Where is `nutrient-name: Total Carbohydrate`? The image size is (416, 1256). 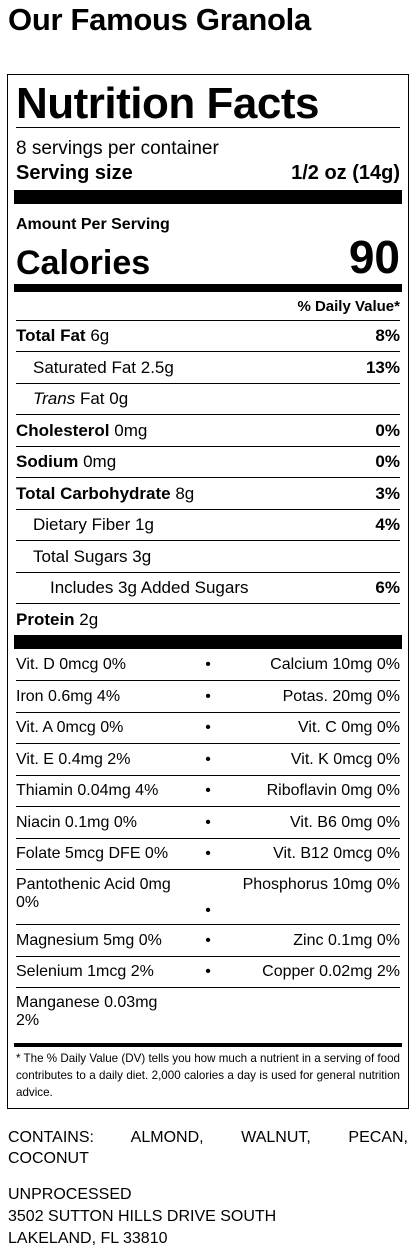 nutrient-name: Total Carbohydrate is located at coordinates (93, 493).